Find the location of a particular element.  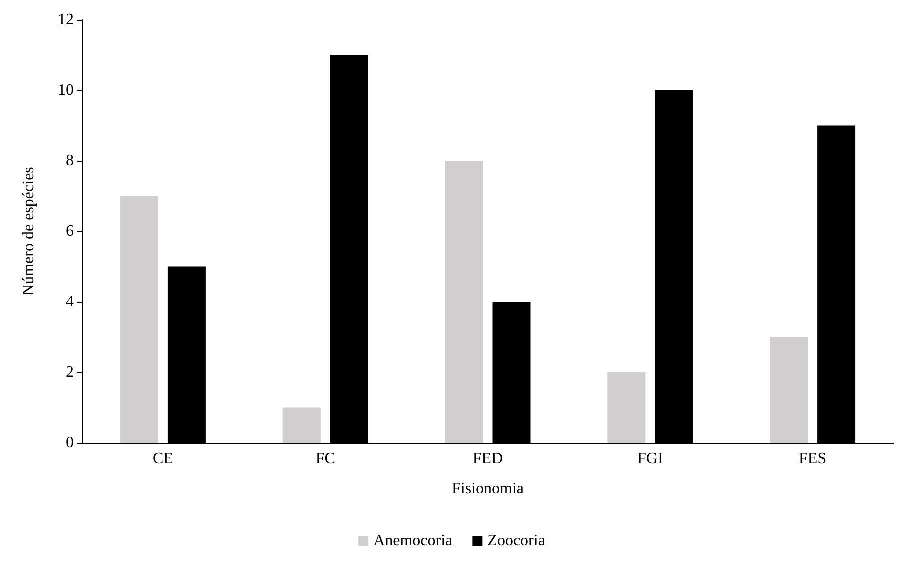

x-tick-label: CE is located at coordinates (163, 459).